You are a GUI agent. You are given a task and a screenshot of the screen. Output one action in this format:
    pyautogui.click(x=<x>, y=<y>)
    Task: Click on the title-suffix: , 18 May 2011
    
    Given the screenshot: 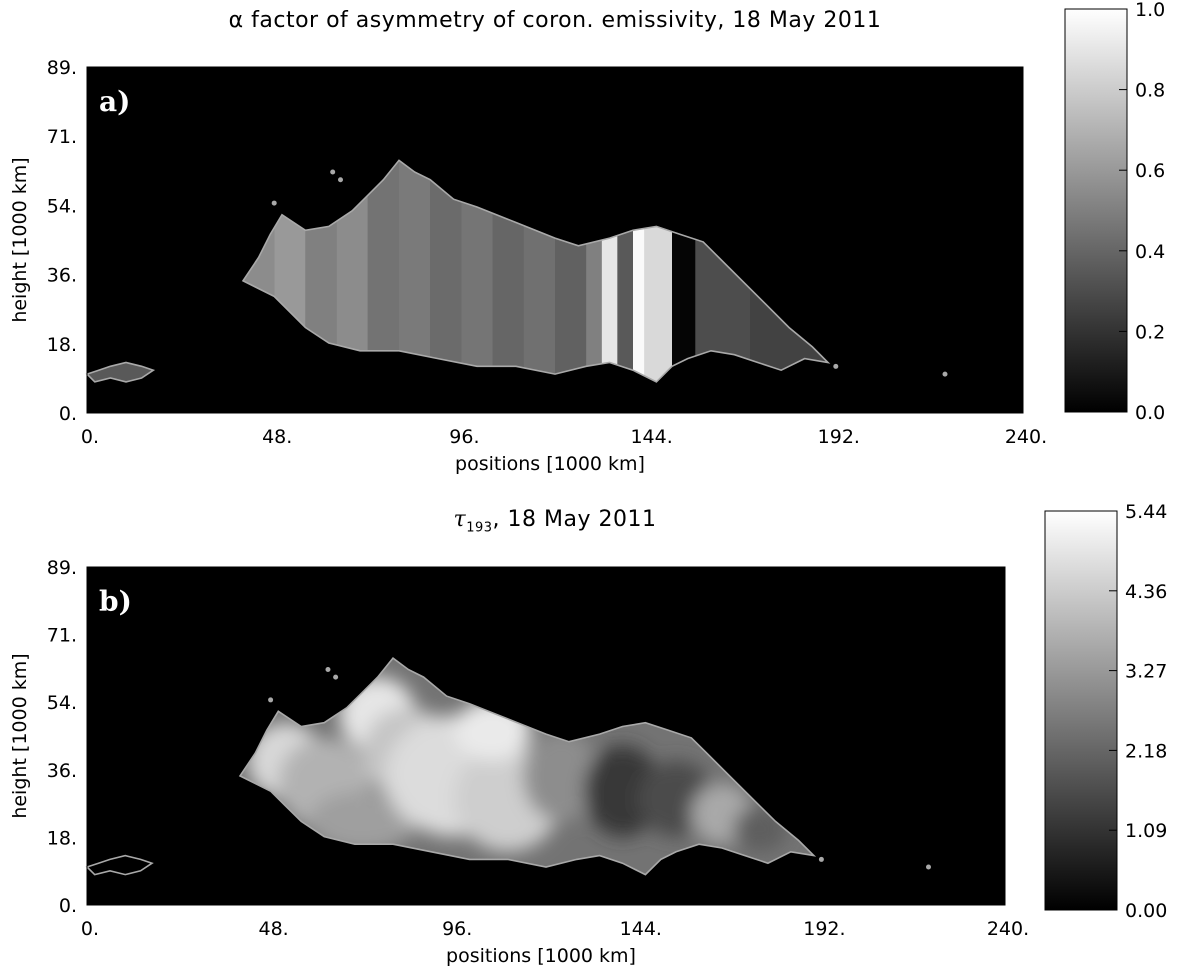 What is the action you would take?
    pyautogui.click(x=574, y=519)
    